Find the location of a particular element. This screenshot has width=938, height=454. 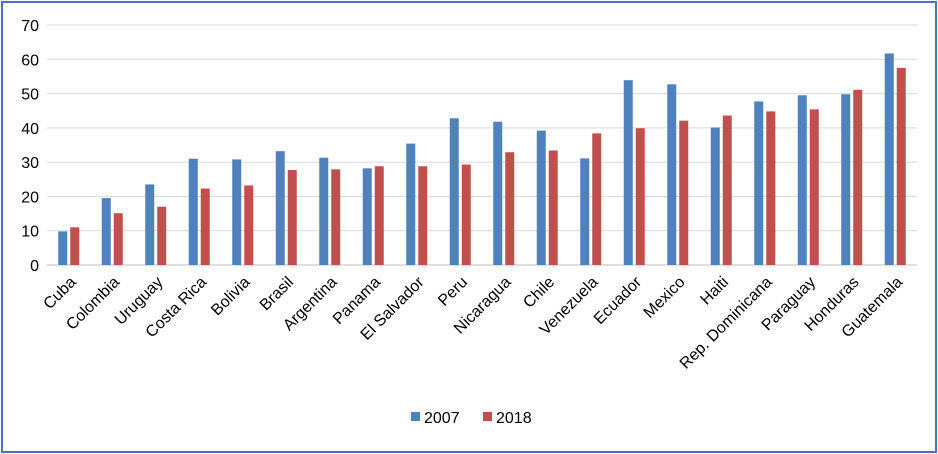

legend: 2007 2018 is located at coordinates (471, 418).